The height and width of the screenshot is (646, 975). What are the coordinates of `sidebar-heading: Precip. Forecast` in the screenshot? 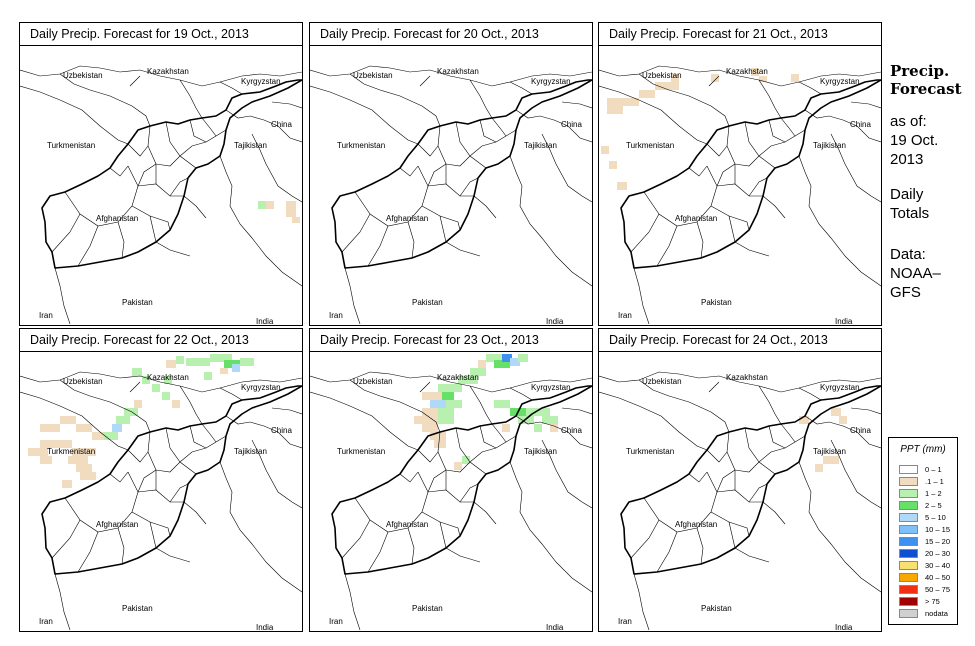 It's located at (932, 80).